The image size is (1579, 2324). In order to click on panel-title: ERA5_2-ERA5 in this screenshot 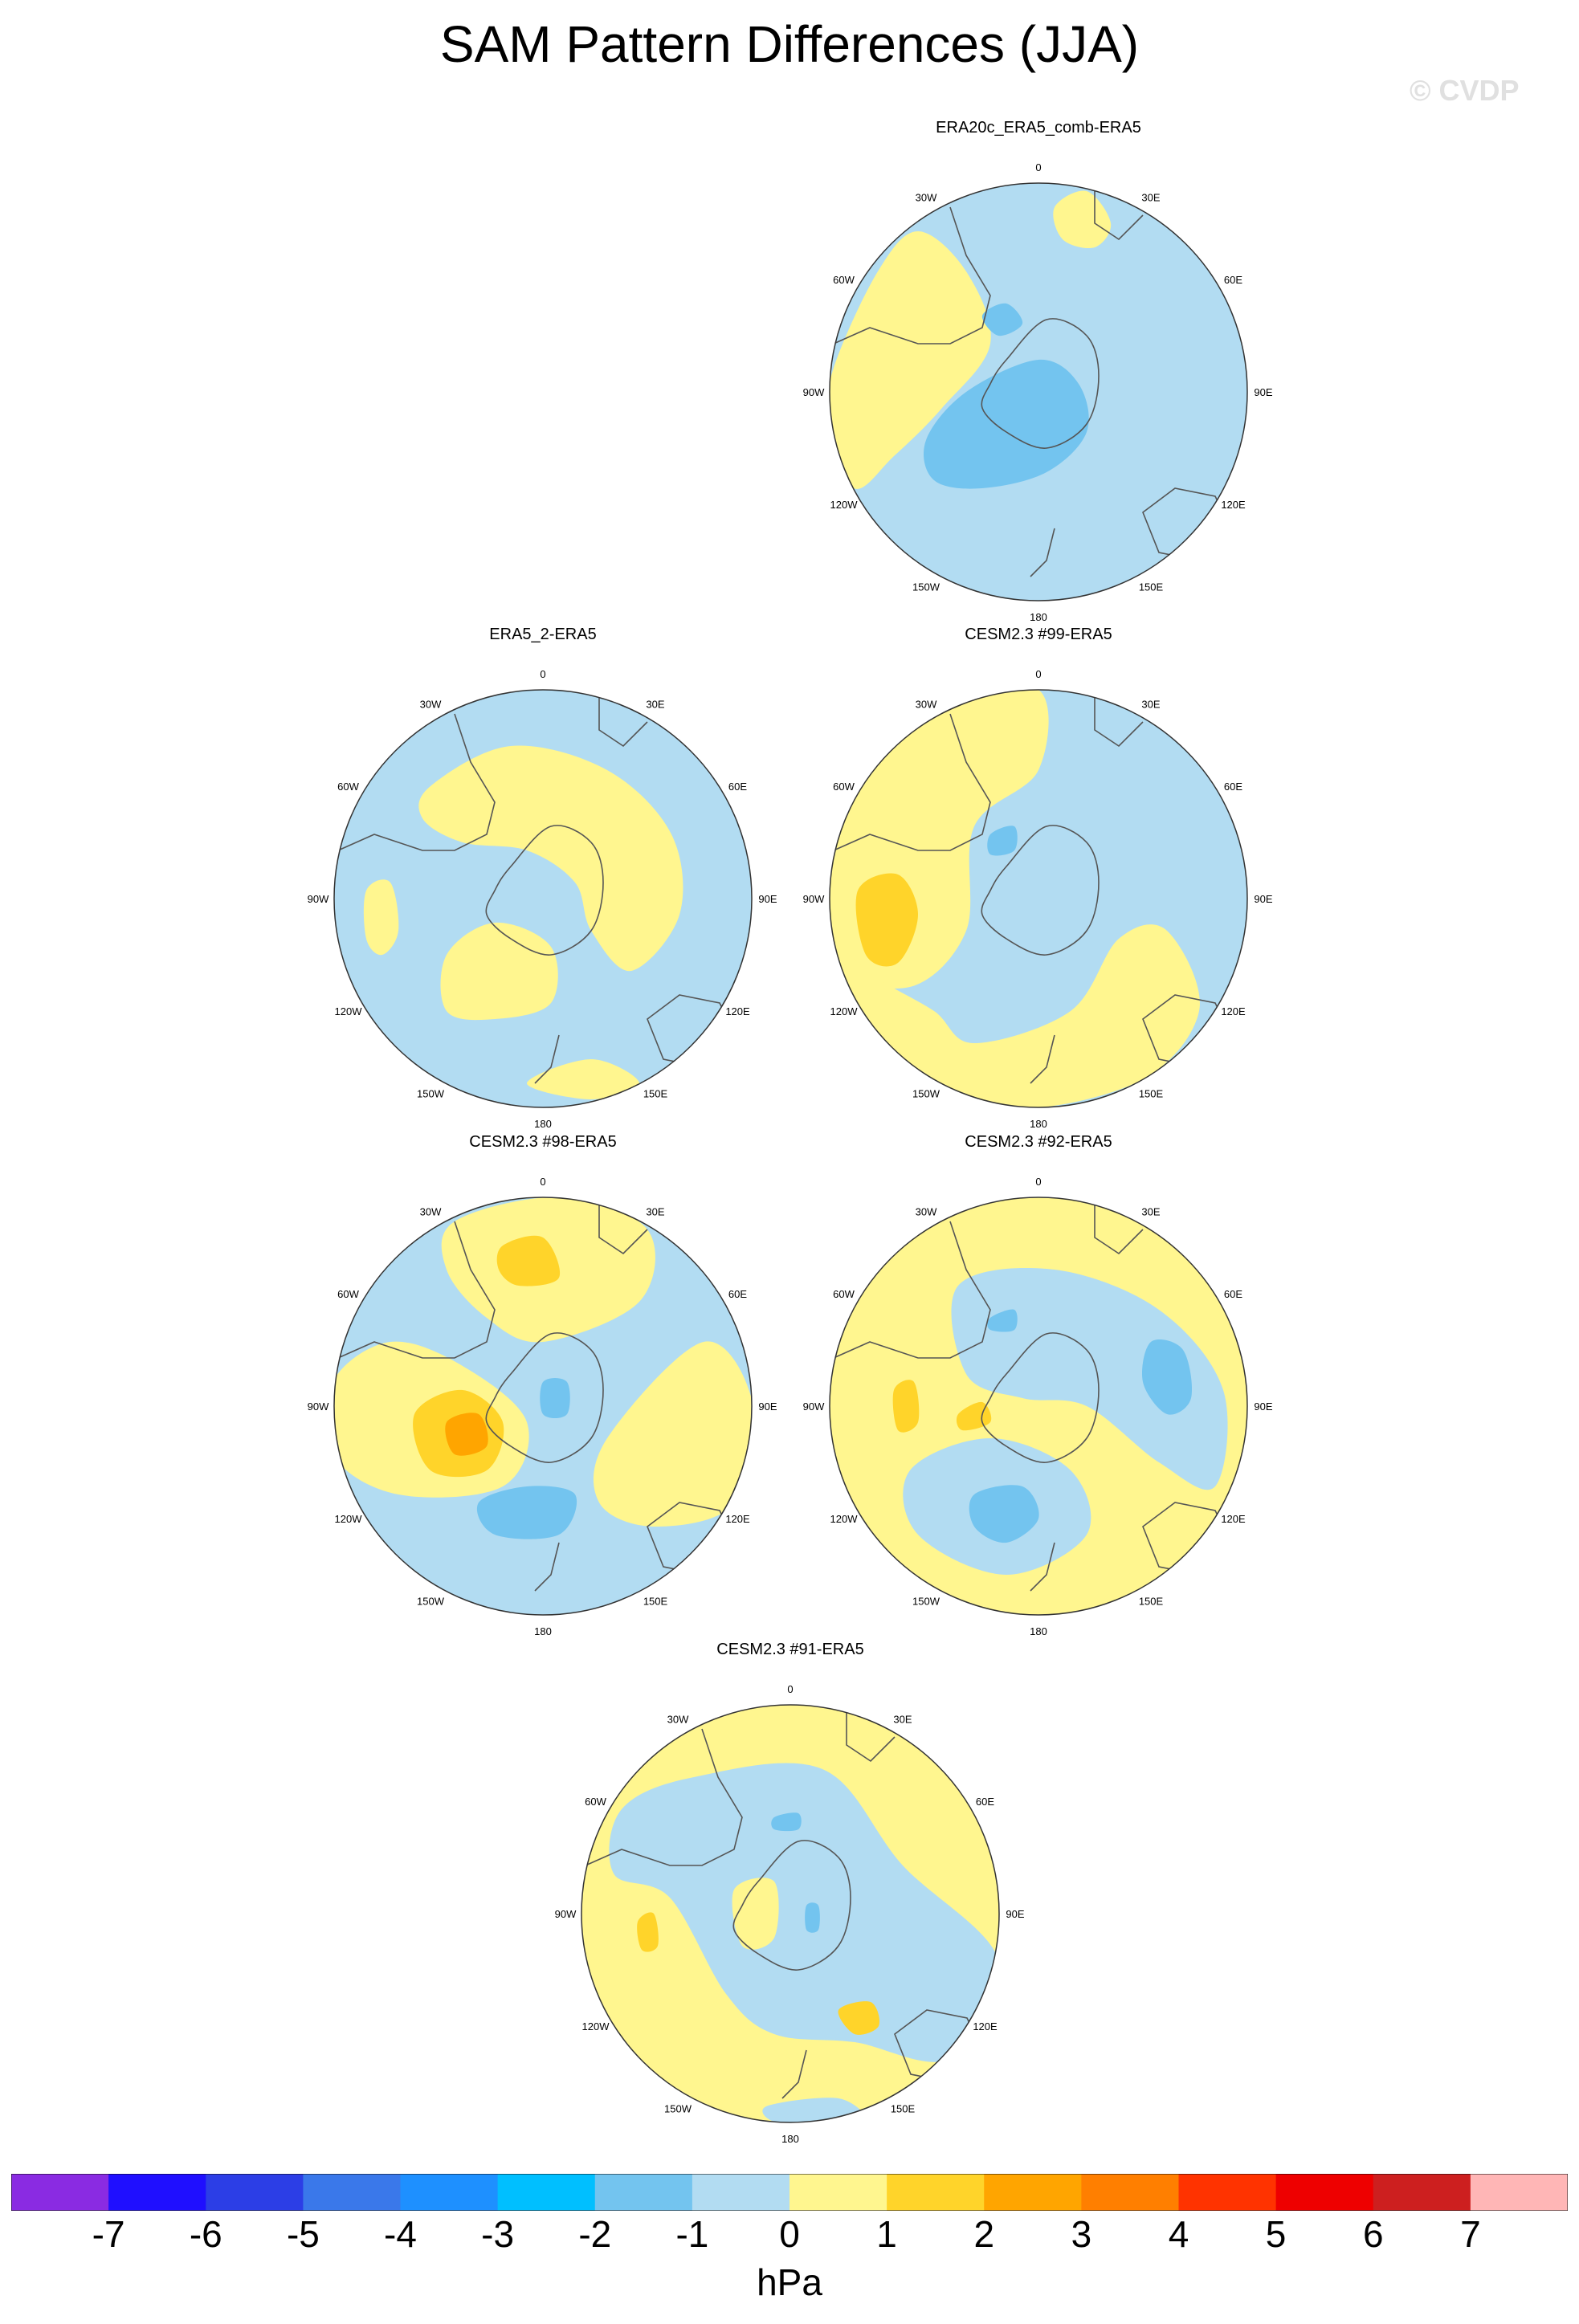, I will do `click(543, 635)`.